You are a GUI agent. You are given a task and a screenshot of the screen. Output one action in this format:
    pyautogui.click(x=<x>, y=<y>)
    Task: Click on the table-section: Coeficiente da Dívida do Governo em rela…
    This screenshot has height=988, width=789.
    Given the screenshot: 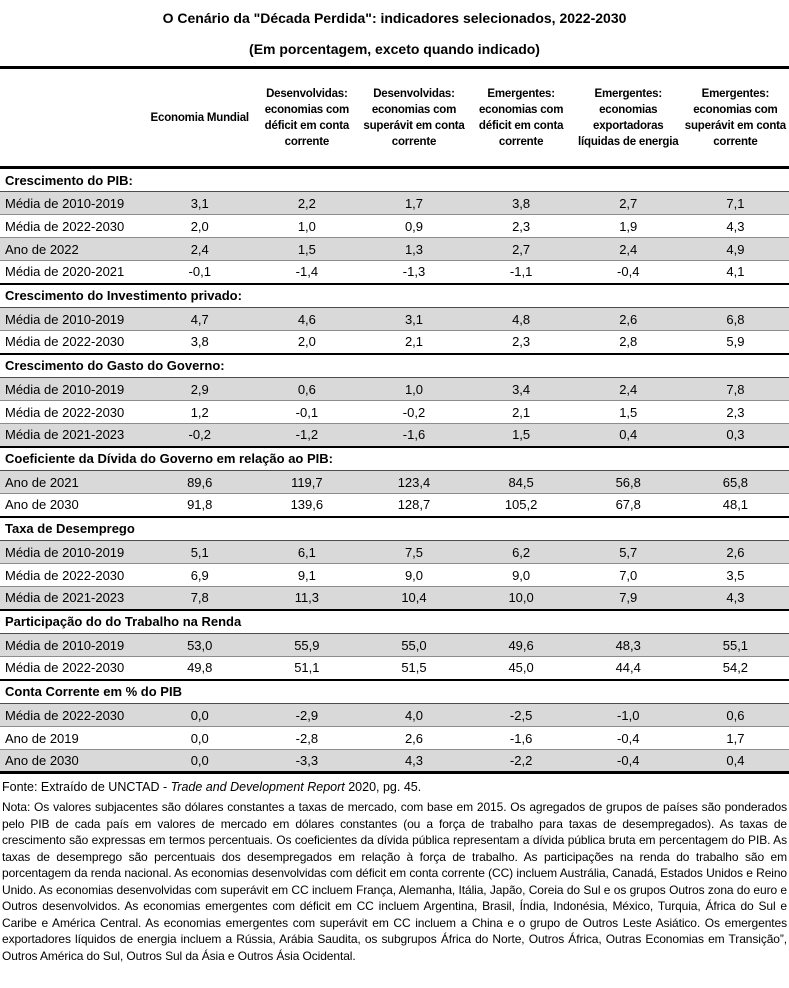 What is the action you would take?
    pyautogui.click(x=394, y=481)
    